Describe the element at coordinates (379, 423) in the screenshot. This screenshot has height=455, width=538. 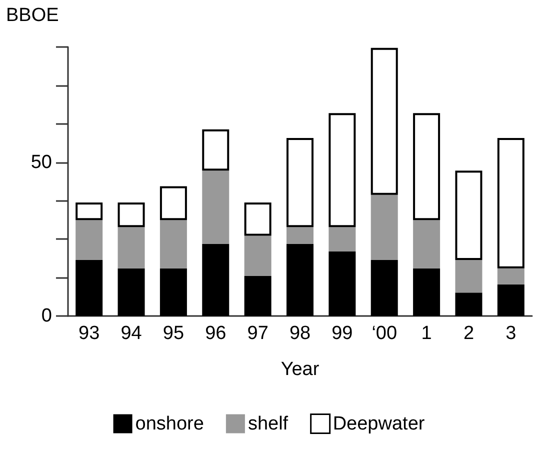
I see `legend-label: Deepwater` at that location.